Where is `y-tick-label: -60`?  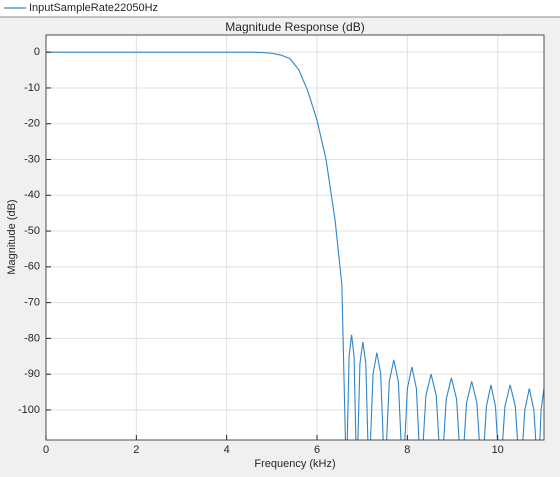 y-tick-label: -60 is located at coordinates (32, 267).